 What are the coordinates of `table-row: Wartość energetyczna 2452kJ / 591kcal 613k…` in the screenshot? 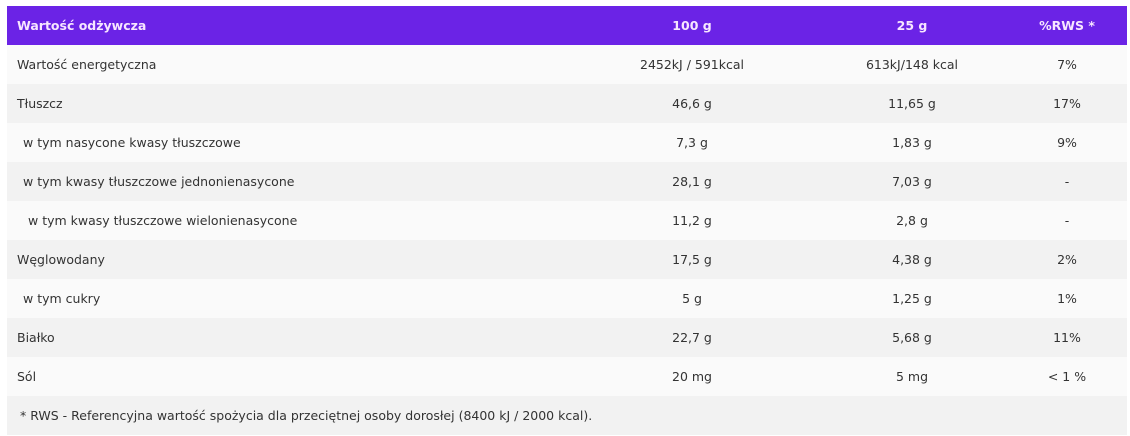 It's located at (567, 64).